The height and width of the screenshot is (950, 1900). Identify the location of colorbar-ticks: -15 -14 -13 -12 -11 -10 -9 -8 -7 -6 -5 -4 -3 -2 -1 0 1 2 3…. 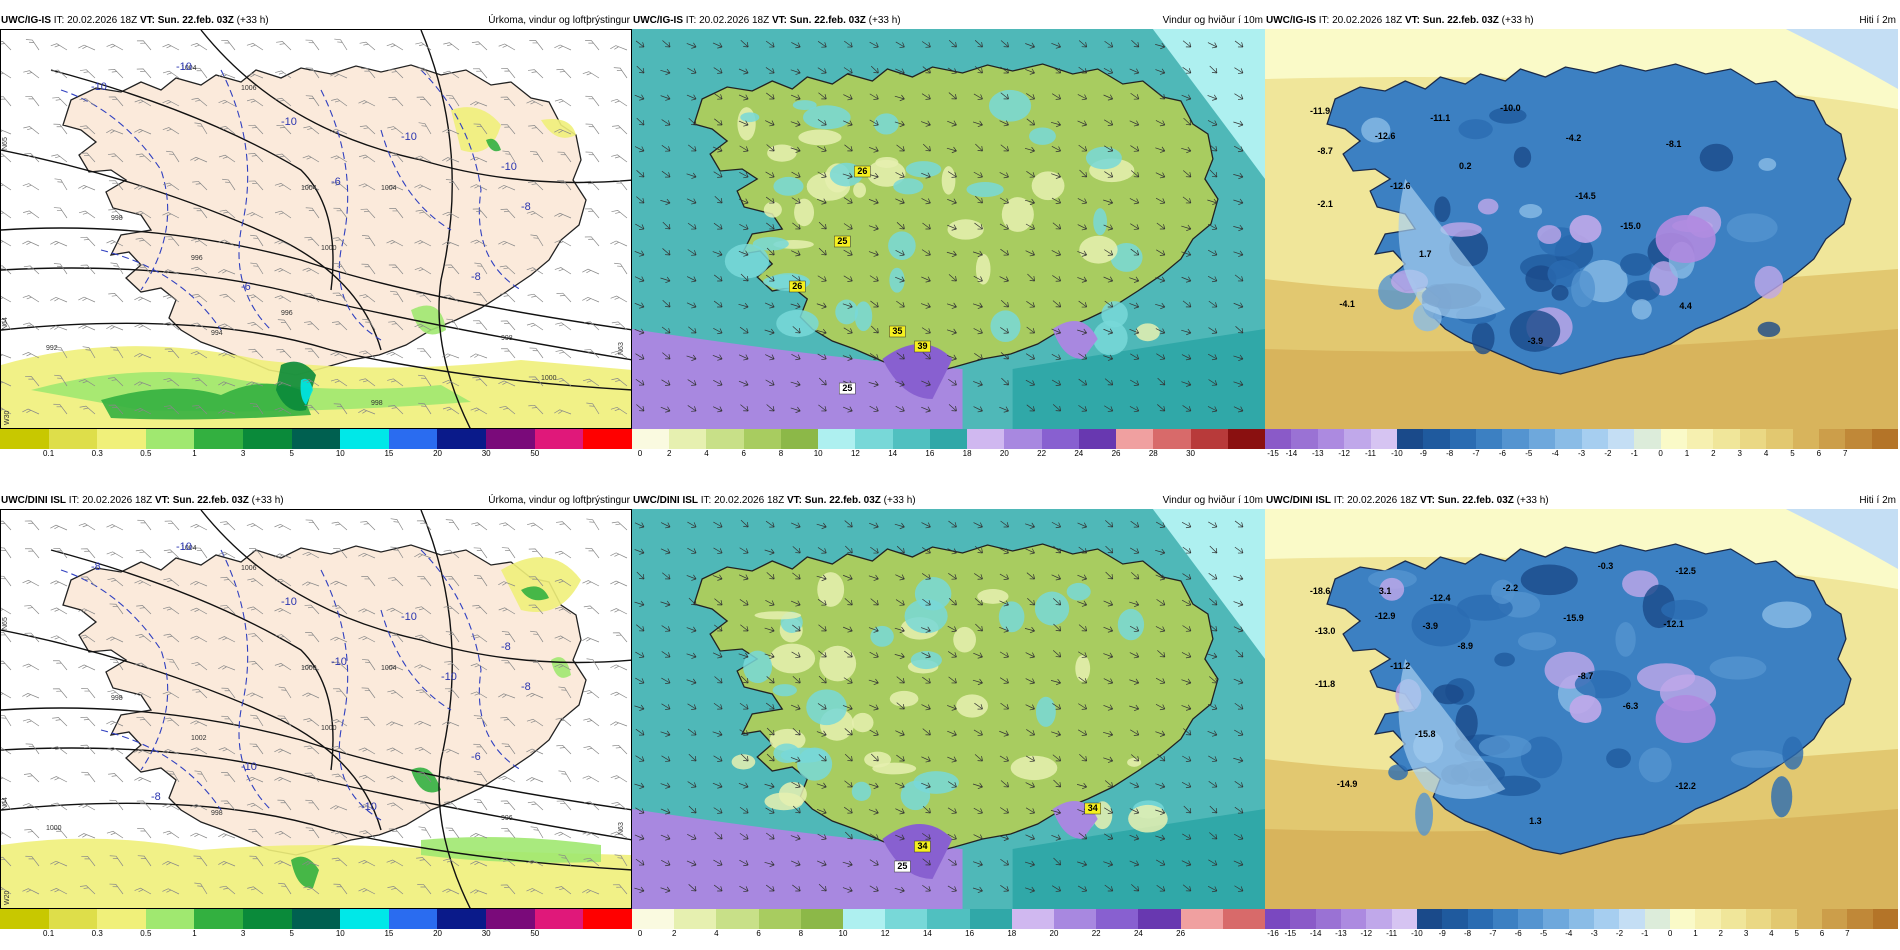
(1581, 454).